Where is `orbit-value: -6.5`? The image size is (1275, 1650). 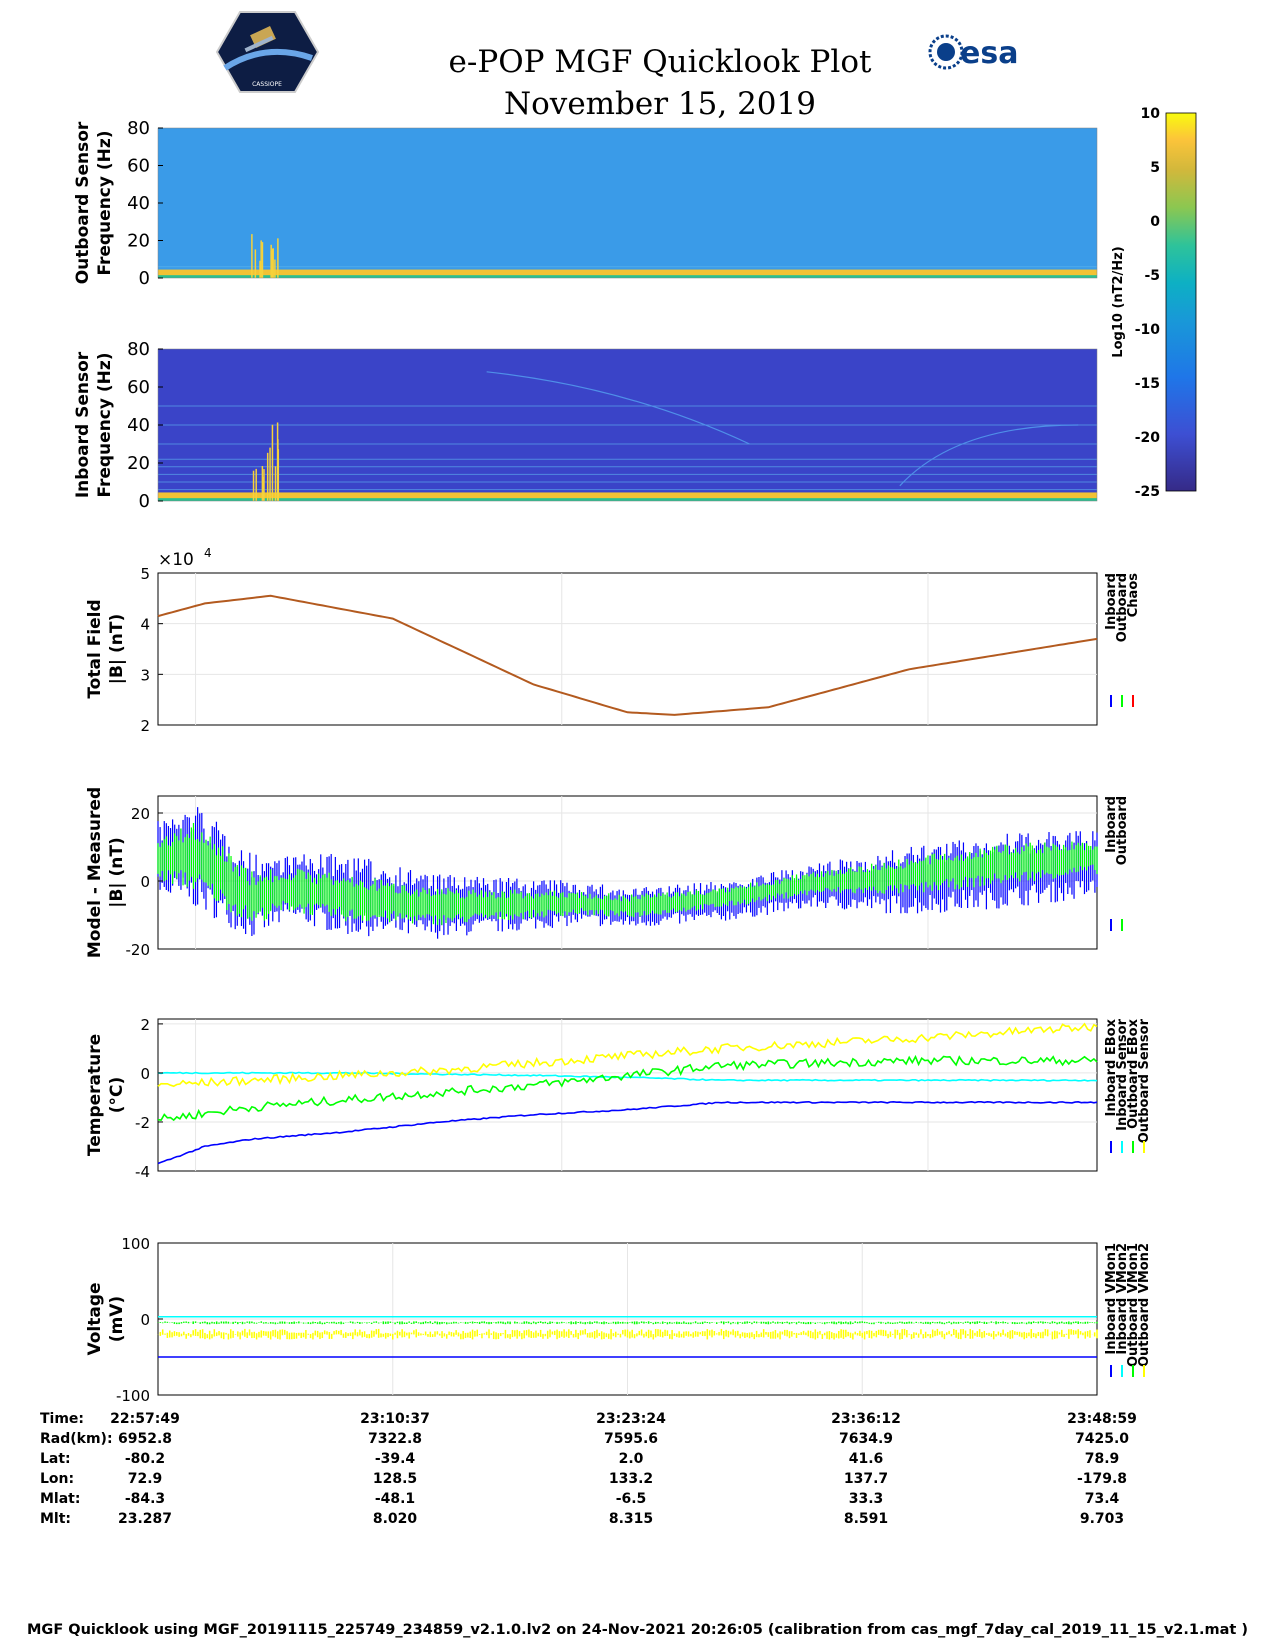
orbit-value: -6.5 is located at coordinates (631, 1499).